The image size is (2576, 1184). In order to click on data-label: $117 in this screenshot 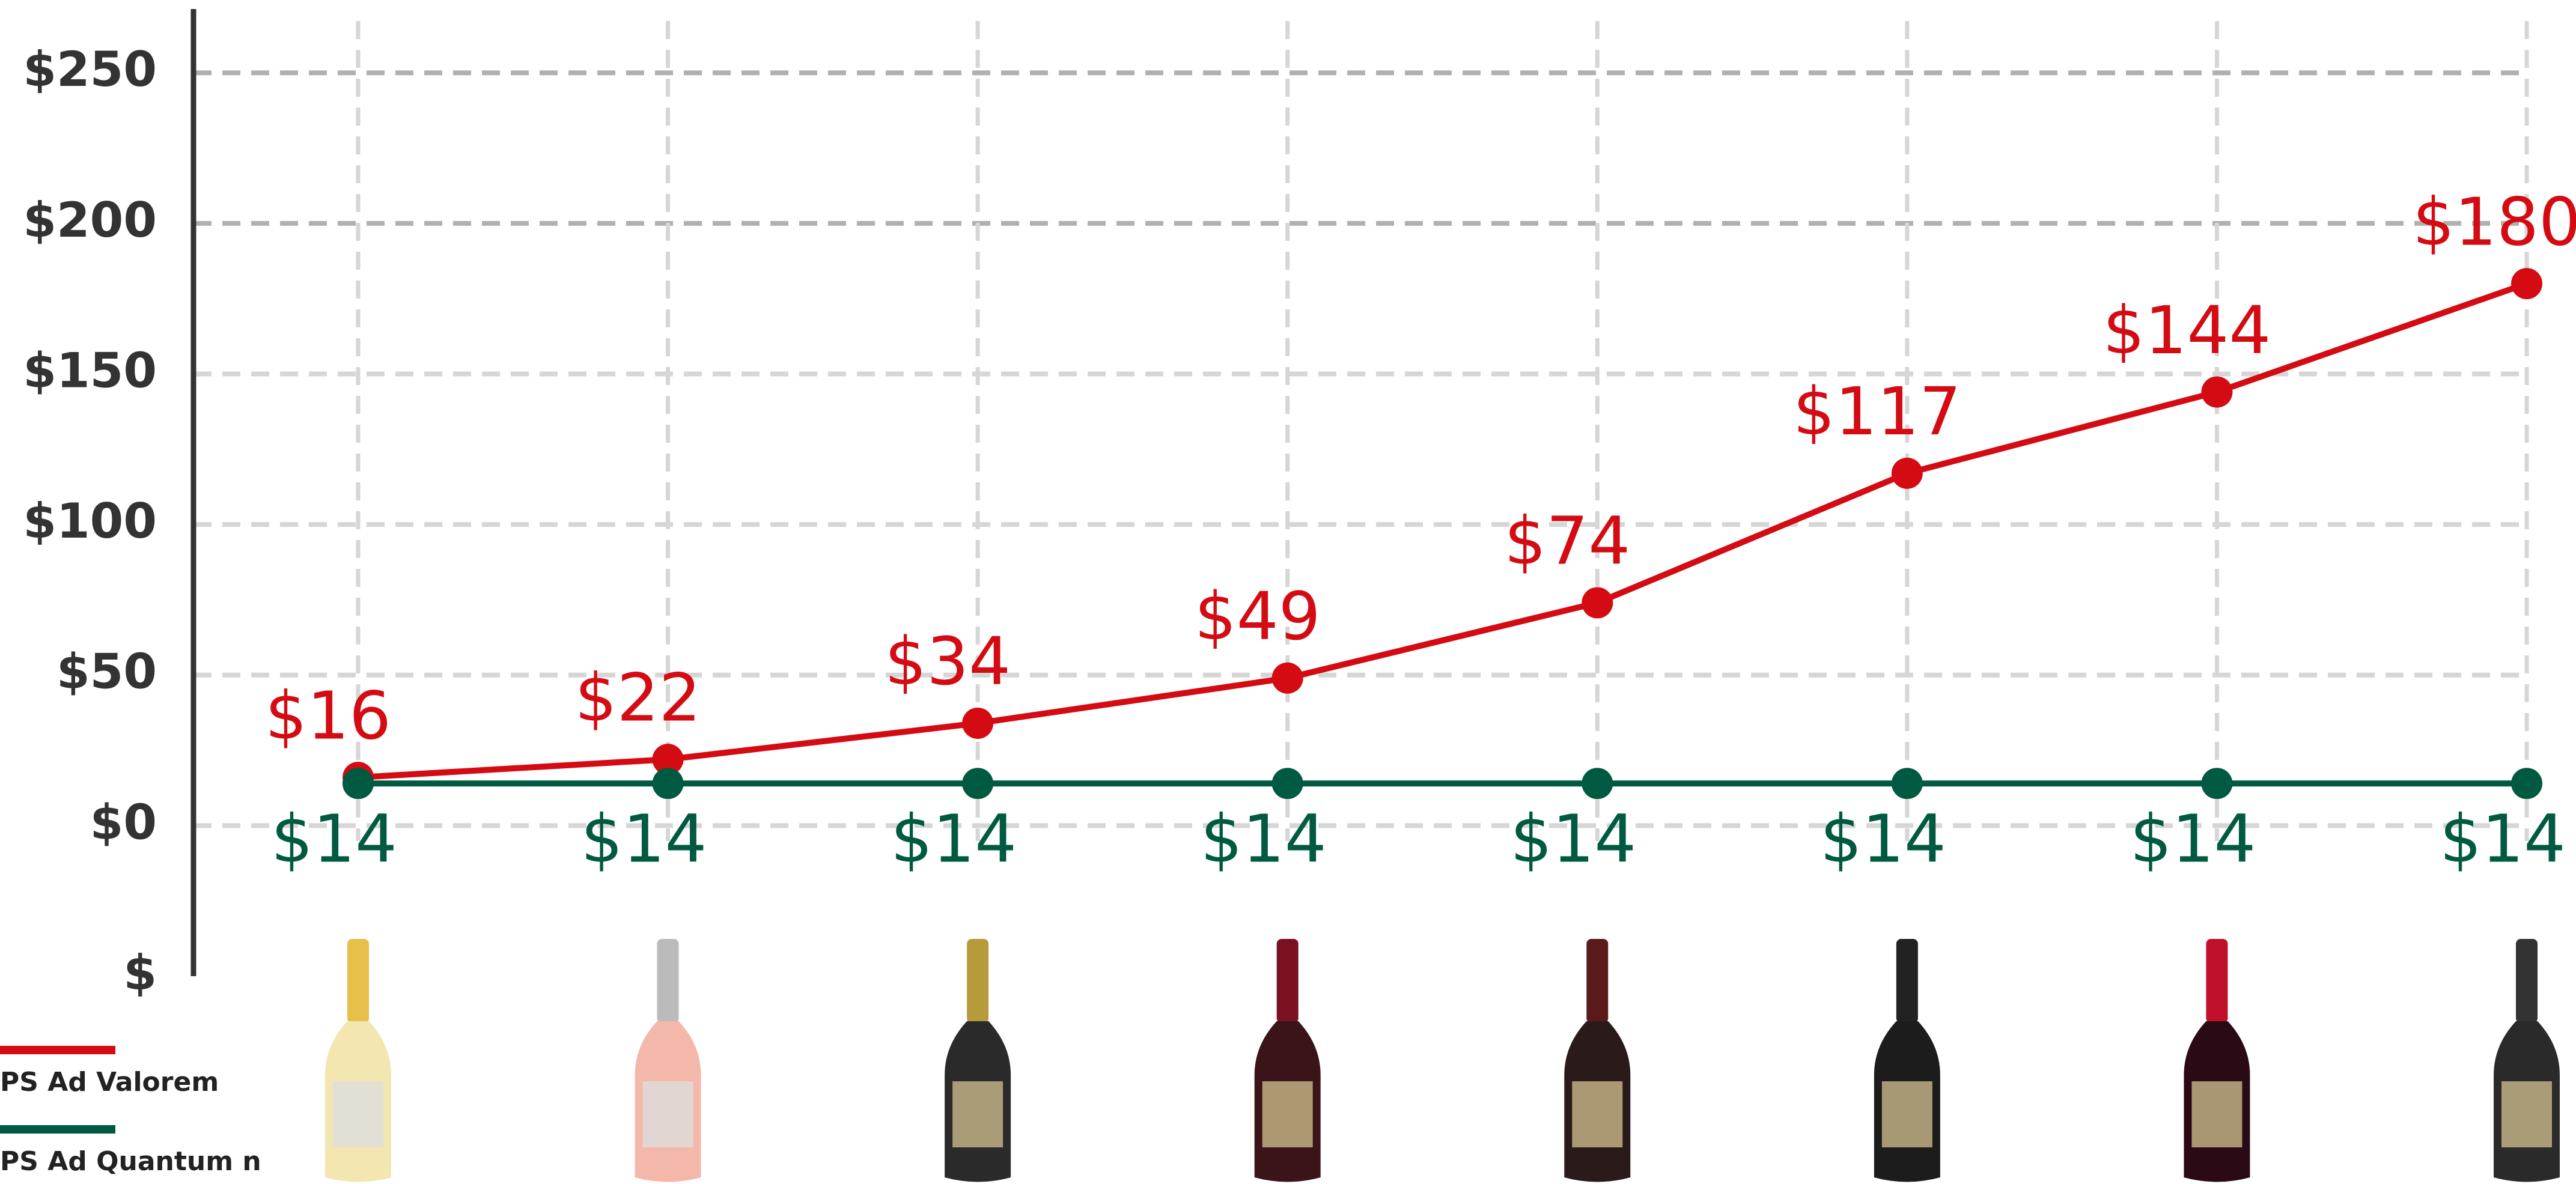, I will do `click(1877, 411)`.